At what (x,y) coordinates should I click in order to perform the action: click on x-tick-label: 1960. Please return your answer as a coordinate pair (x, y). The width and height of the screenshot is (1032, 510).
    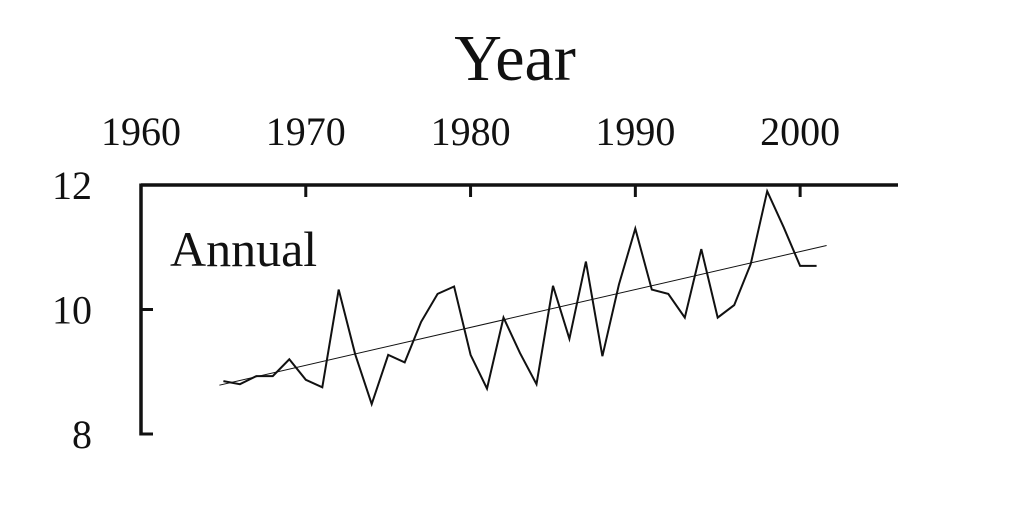
    Looking at the image, I should click on (141, 131).